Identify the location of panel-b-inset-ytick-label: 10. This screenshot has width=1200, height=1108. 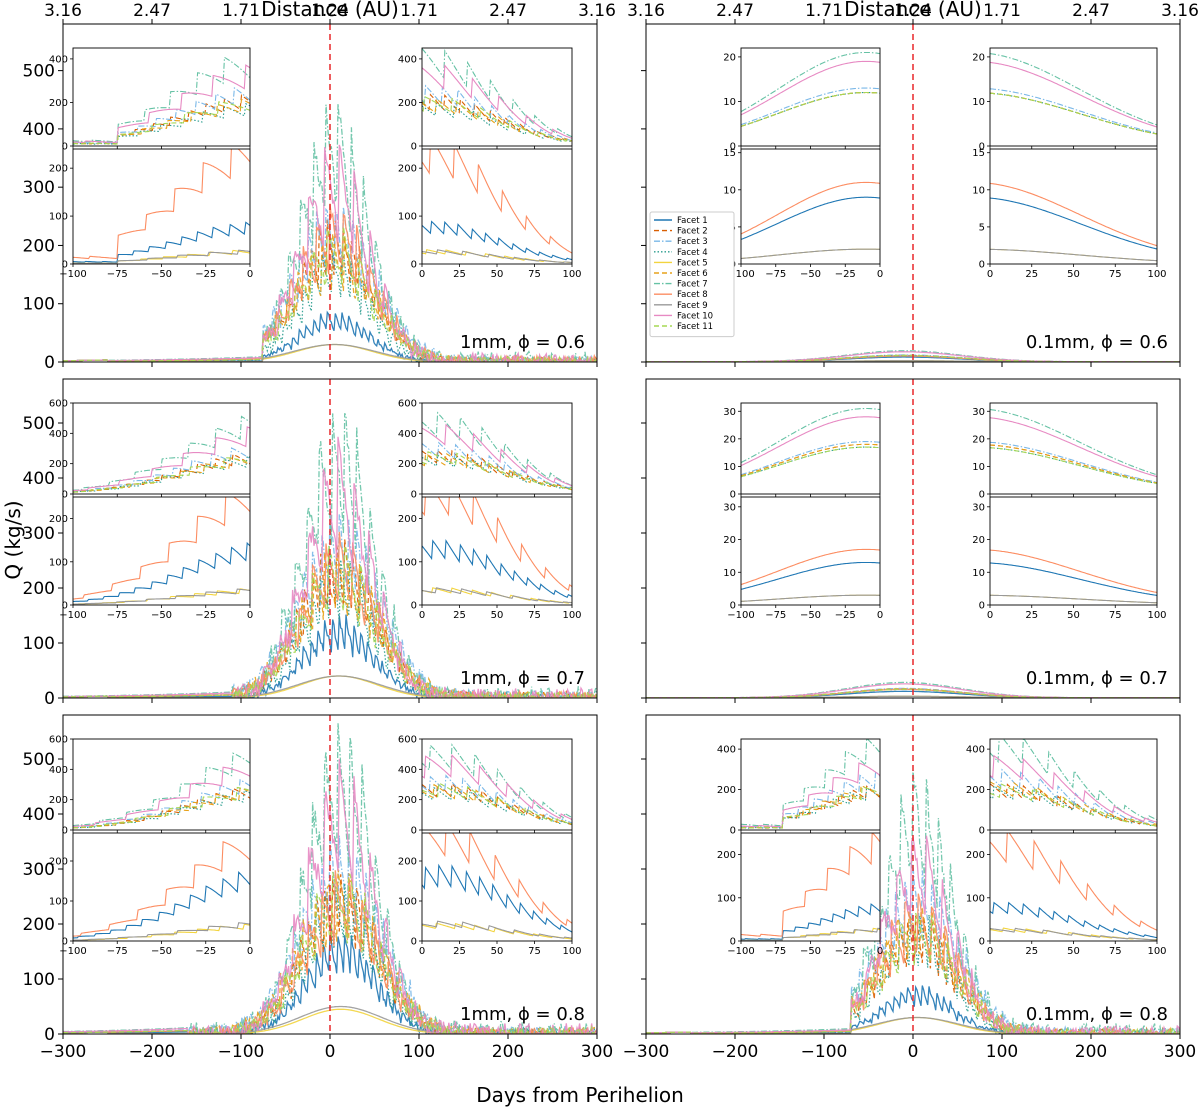
(729, 190).